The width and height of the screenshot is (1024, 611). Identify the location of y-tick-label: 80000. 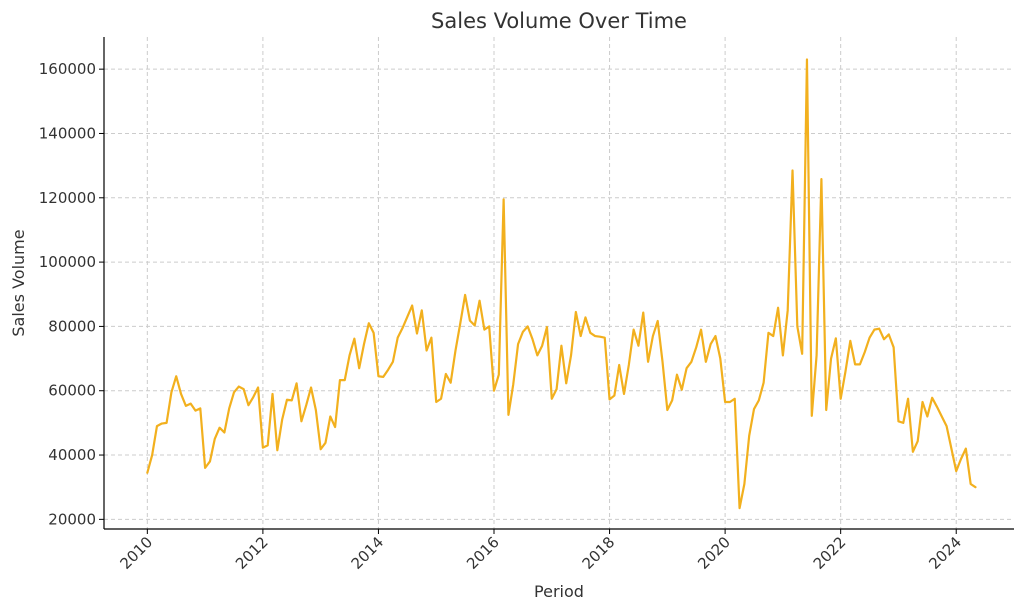
(72, 326).